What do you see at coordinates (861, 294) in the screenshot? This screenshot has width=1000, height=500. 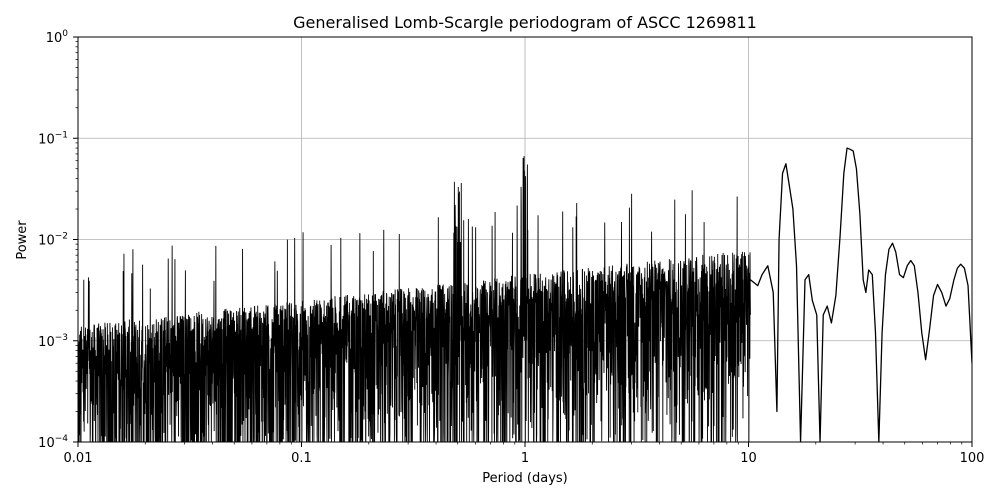 I see `periodogram-series-line` at bounding box center [861, 294].